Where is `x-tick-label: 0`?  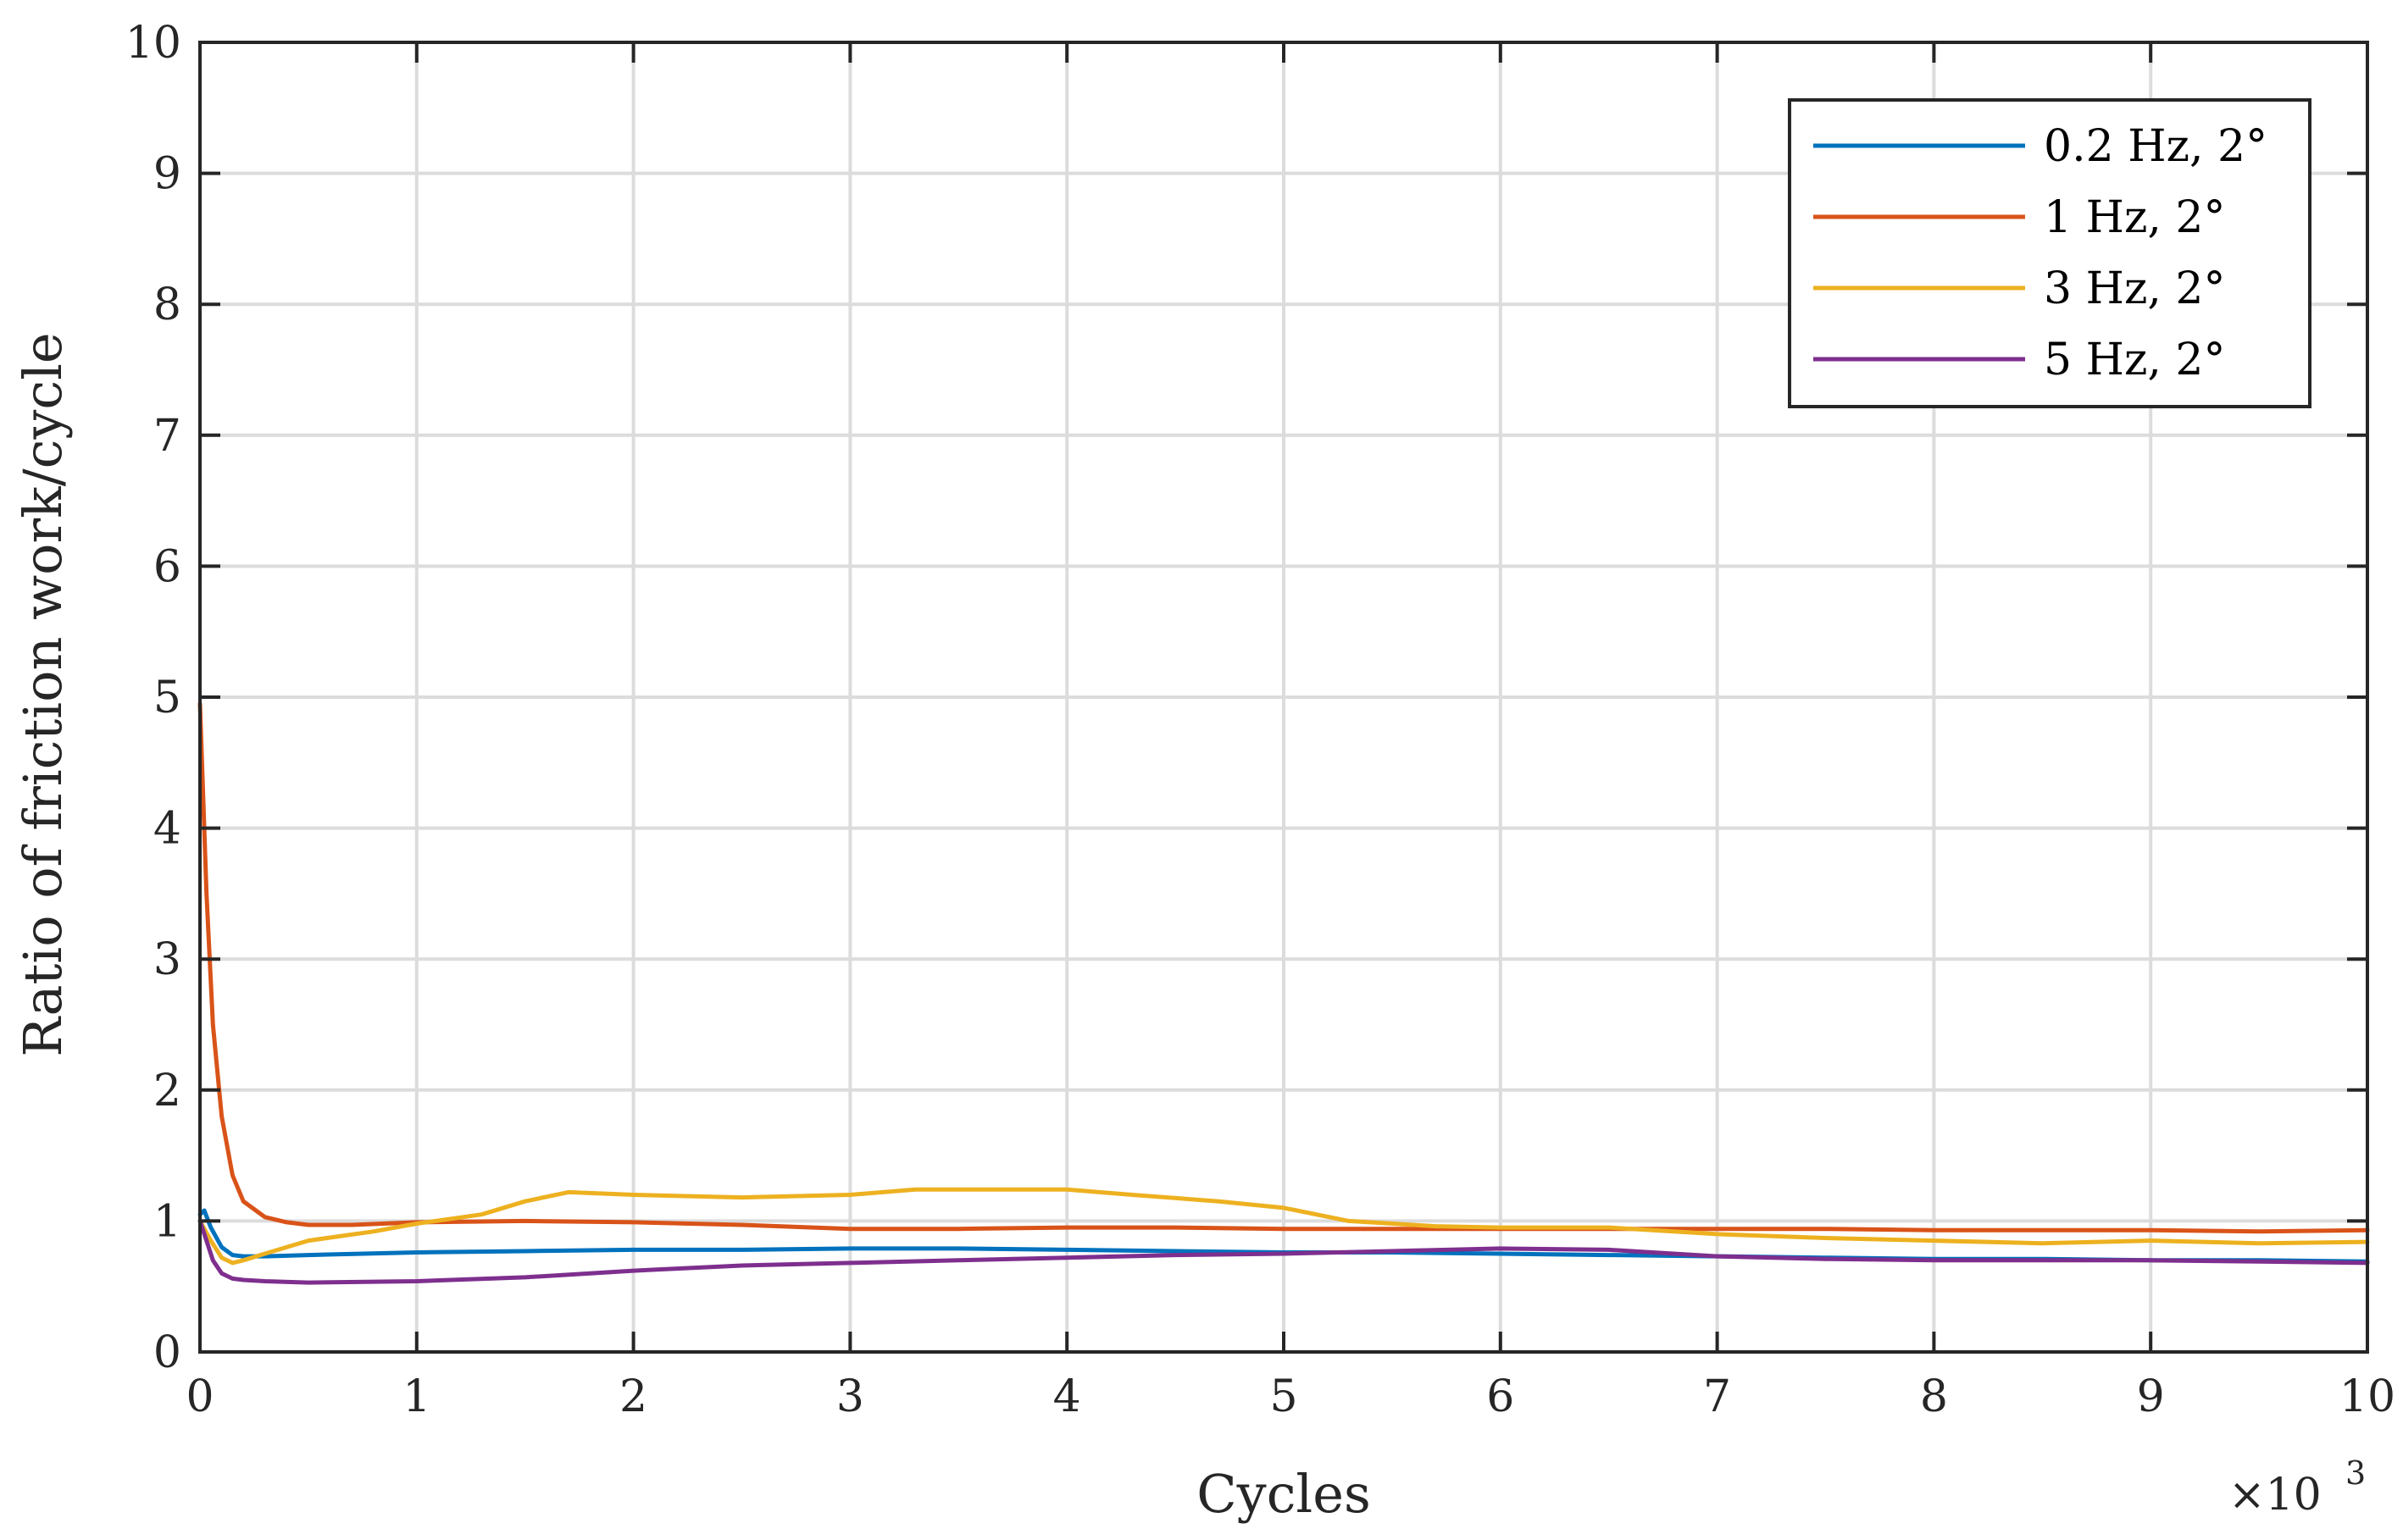
x-tick-label: 0 is located at coordinates (200, 1396).